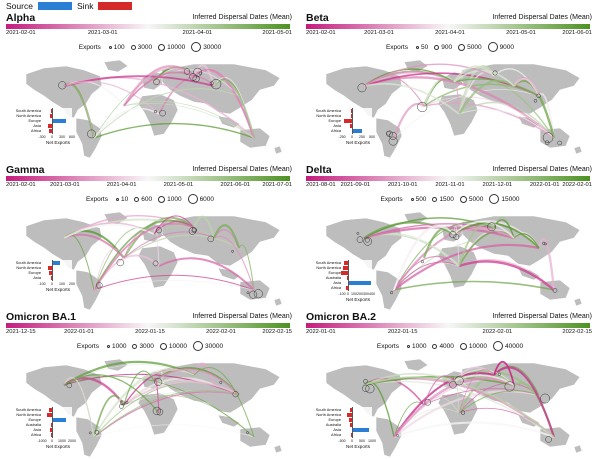  I want to click on region-label: Asia, so click(337, 282).